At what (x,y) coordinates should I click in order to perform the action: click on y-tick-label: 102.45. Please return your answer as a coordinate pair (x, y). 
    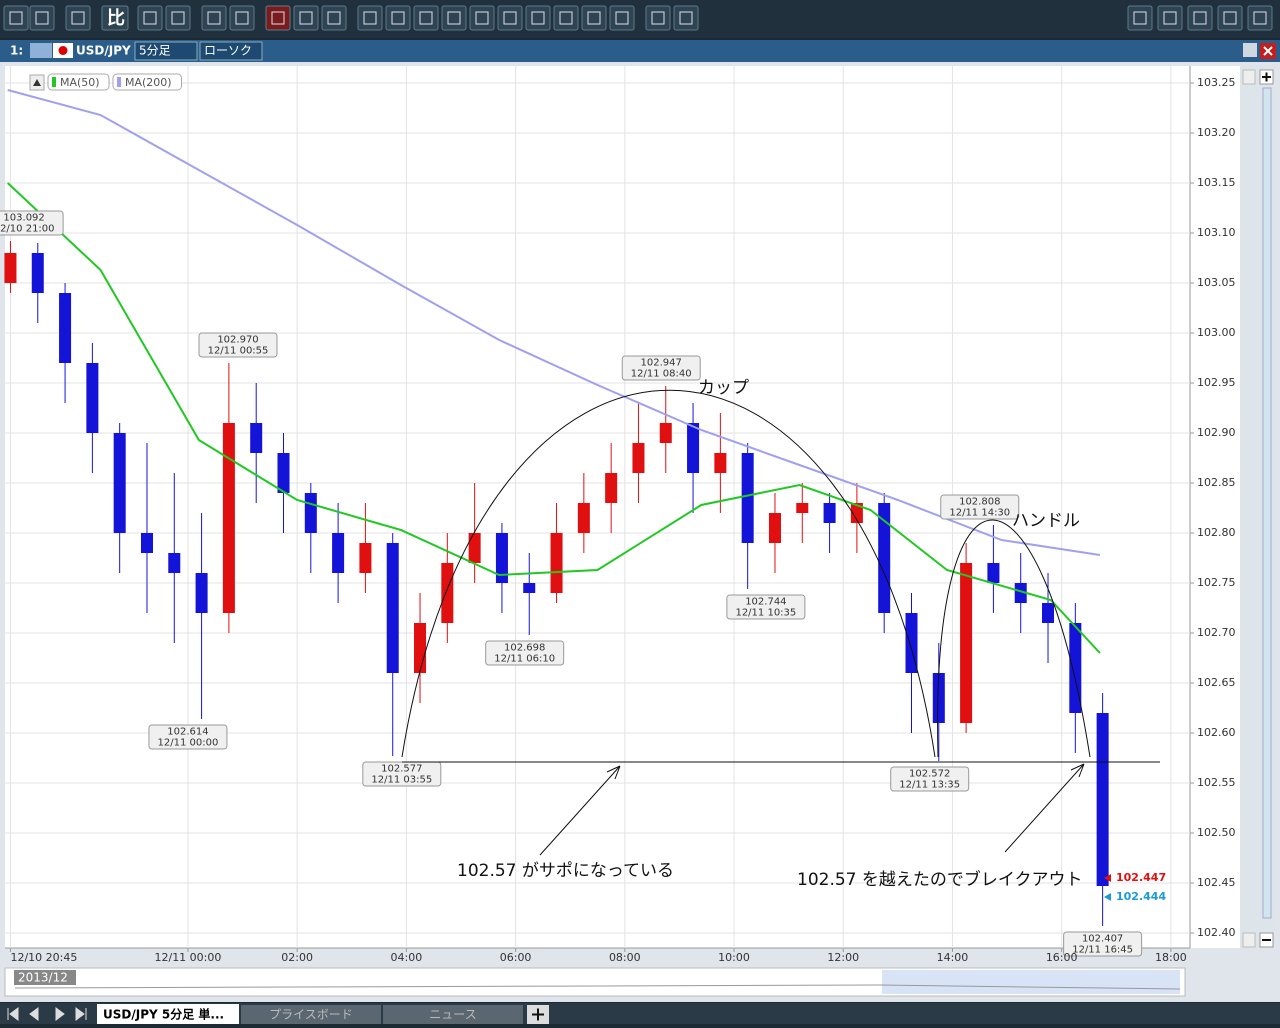
    Looking at the image, I should click on (1216, 882).